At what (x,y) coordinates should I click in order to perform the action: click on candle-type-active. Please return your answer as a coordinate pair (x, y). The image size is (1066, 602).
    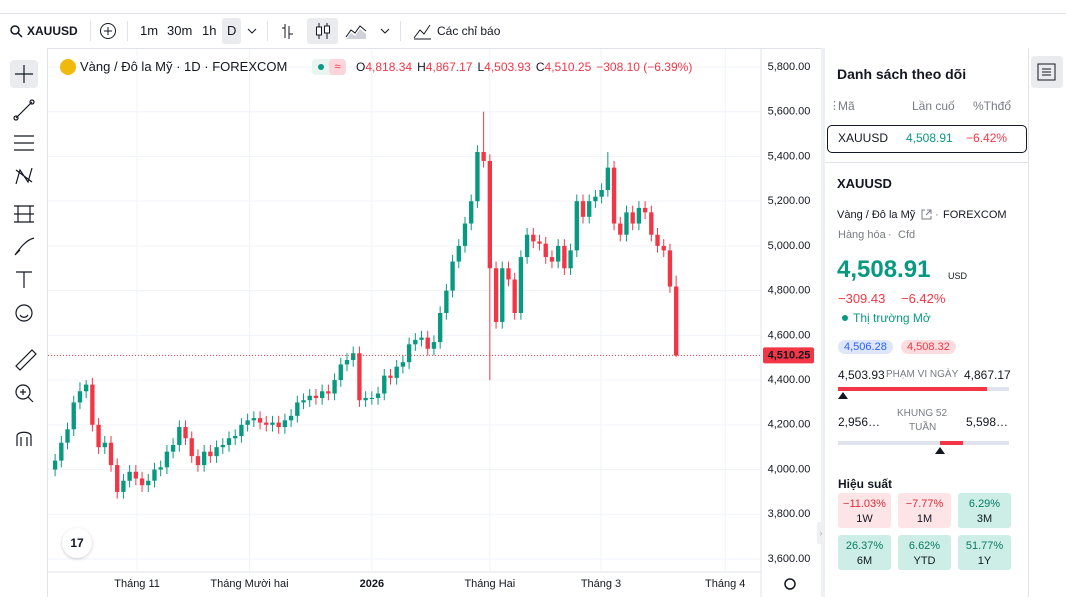
    Looking at the image, I should click on (322, 31).